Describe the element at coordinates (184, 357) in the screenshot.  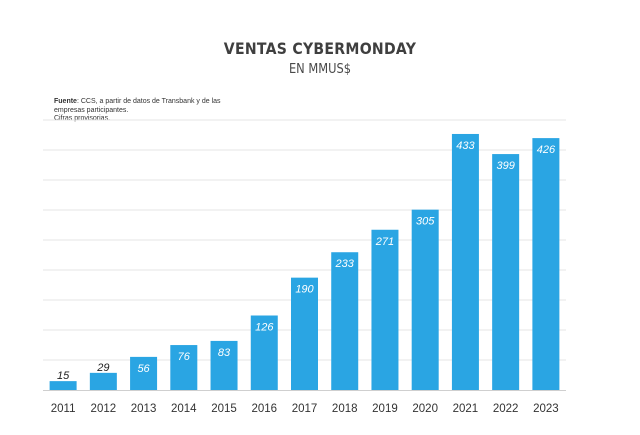
I see `value-label-2014: 76` at that location.